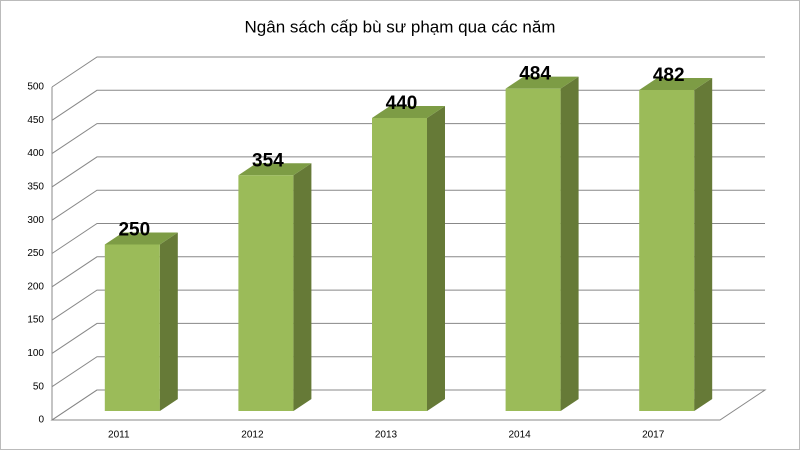  What do you see at coordinates (535, 74) in the screenshot?
I see `value-label: 484` at bounding box center [535, 74].